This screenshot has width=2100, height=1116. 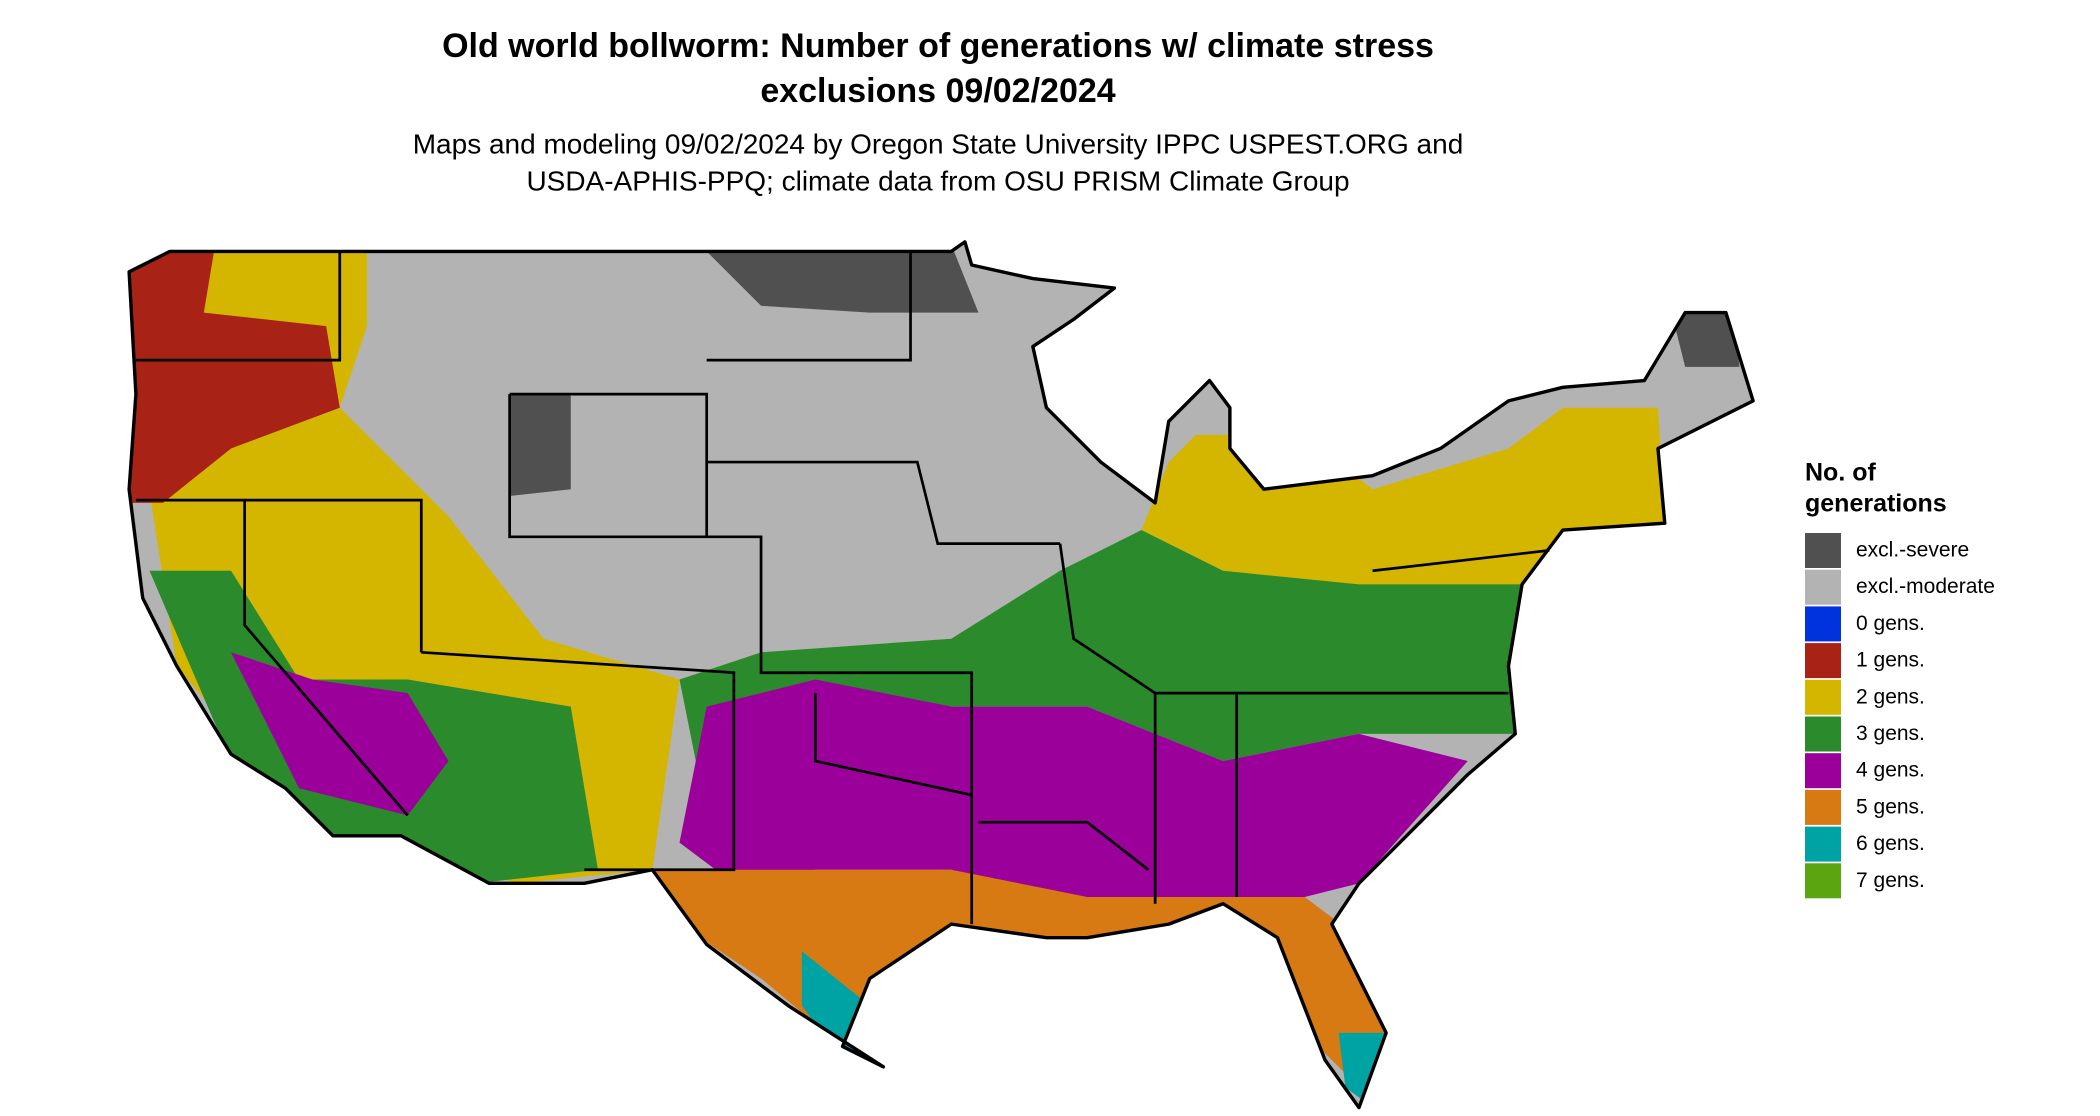 What do you see at coordinates (1890, 660) in the screenshot?
I see `legend-label: 1 gens.` at bounding box center [1890, 660].